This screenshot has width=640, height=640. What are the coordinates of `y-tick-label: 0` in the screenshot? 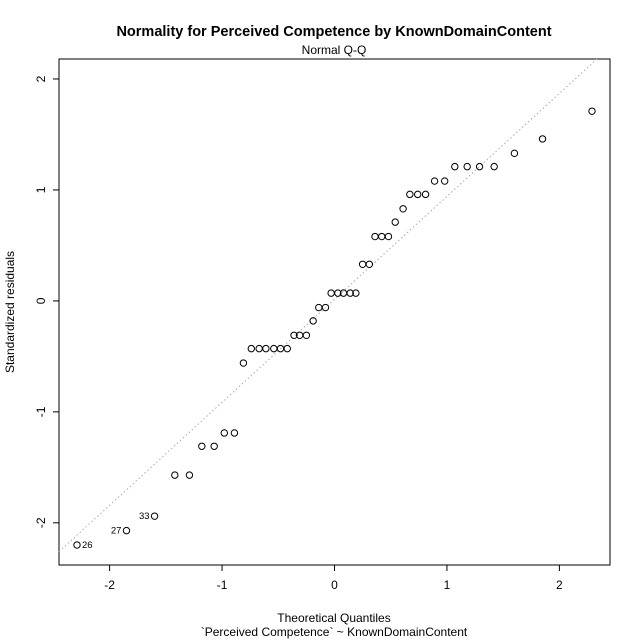 It's located at (41, 300).